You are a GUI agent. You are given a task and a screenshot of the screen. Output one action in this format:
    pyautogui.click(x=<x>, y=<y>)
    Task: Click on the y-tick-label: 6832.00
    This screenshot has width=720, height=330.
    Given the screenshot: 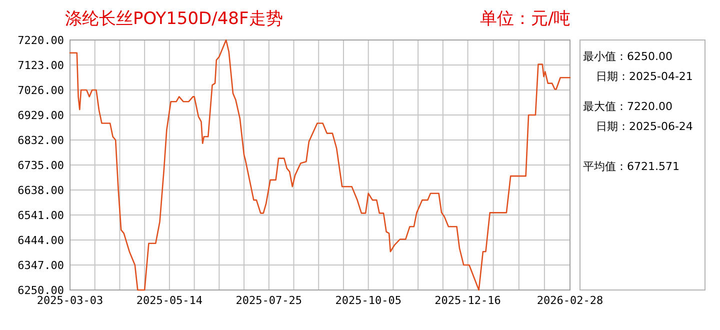 What is the action you would take?
    pyautogui.click(x=41, y=140)
    